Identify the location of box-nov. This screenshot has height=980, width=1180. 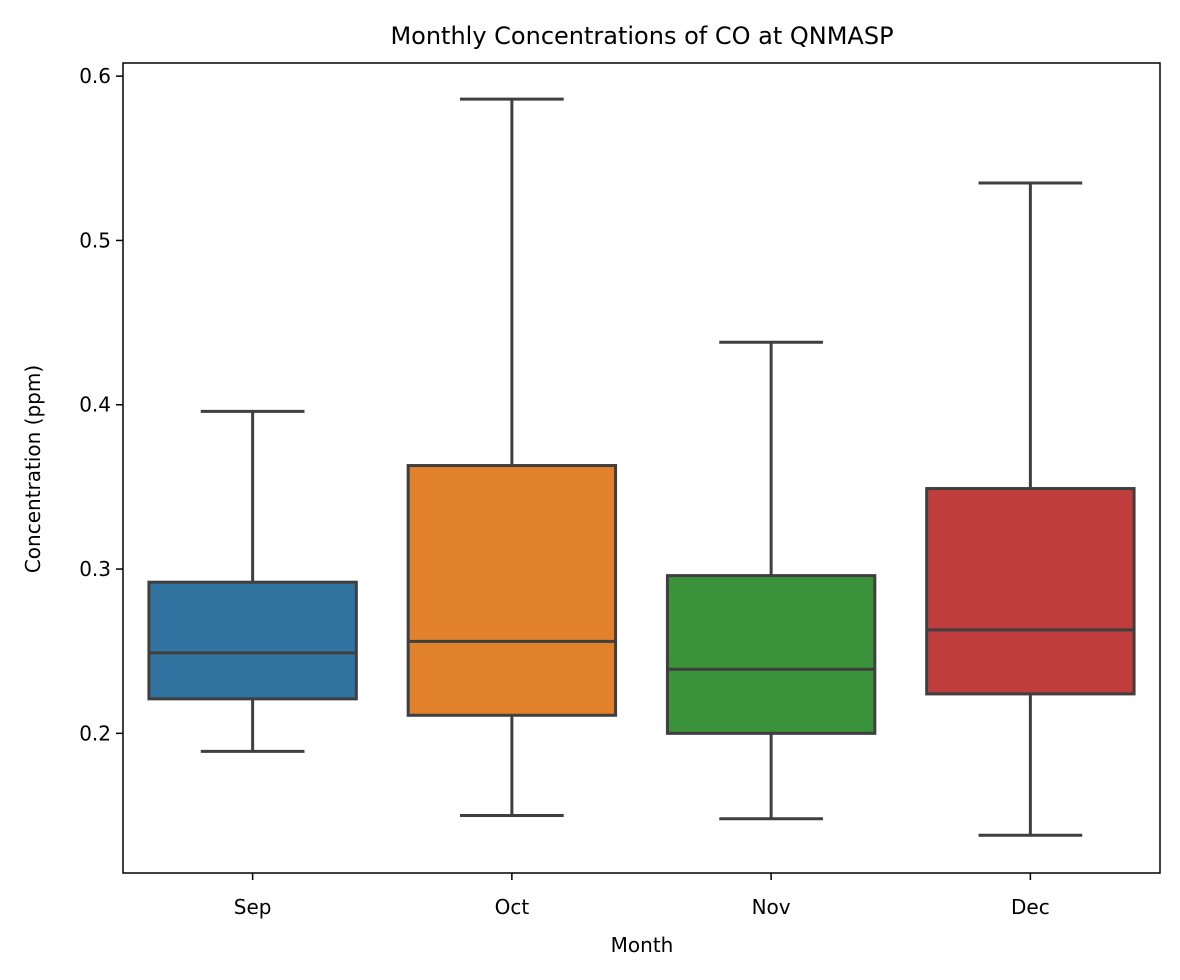
(771, 654).